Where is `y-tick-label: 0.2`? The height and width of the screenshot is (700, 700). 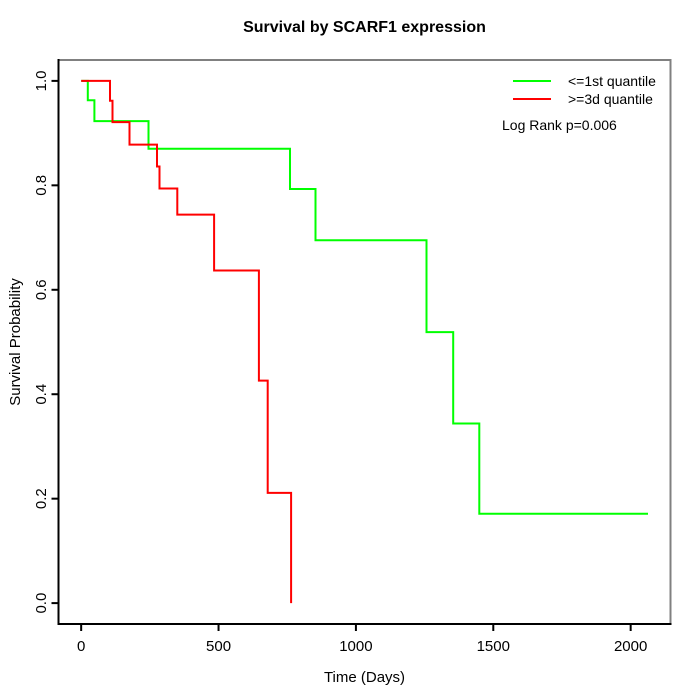 y-tick-label: 0.2 is located at coordinates (41, 498).